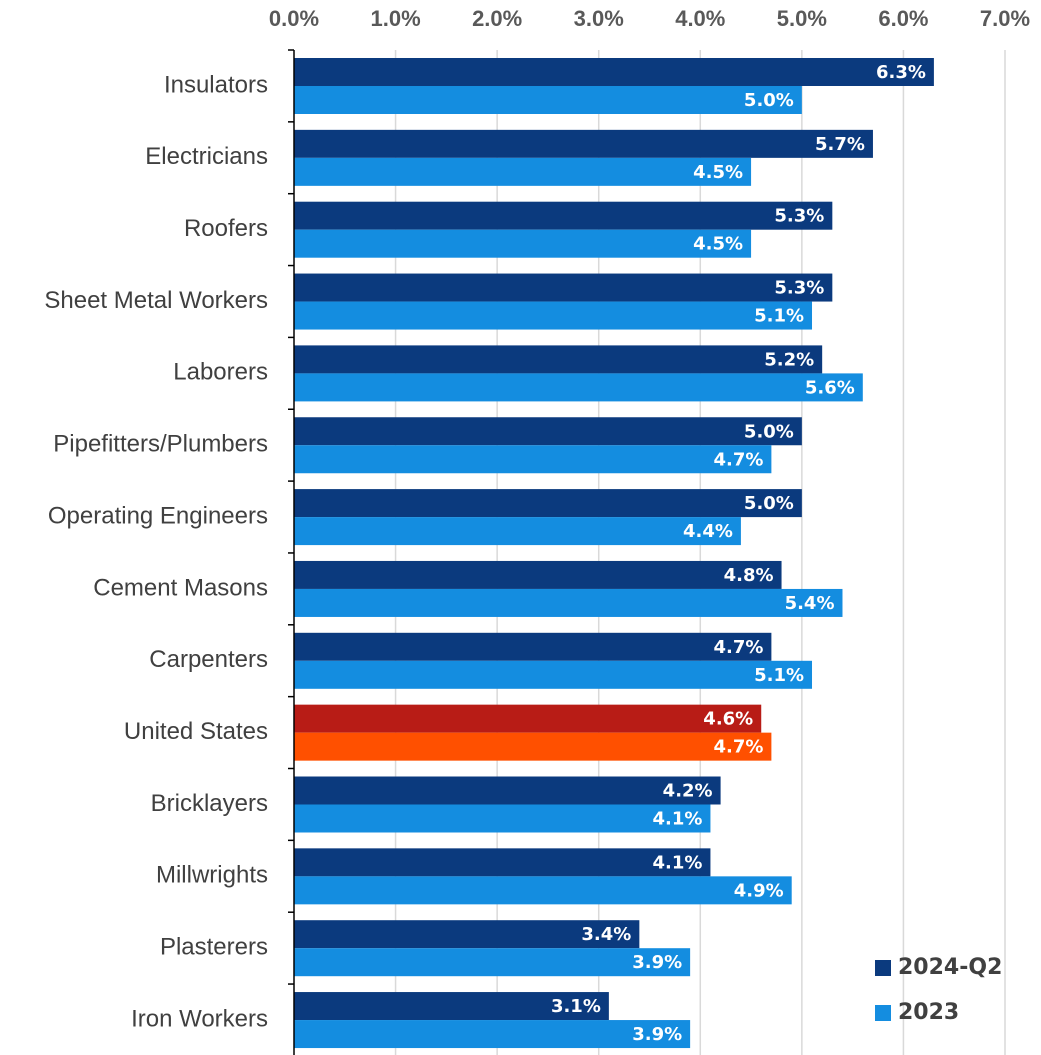  Describe the element at coordinates (840, 144) in the screenshot. I see `value-label: 5.7%` at that location.